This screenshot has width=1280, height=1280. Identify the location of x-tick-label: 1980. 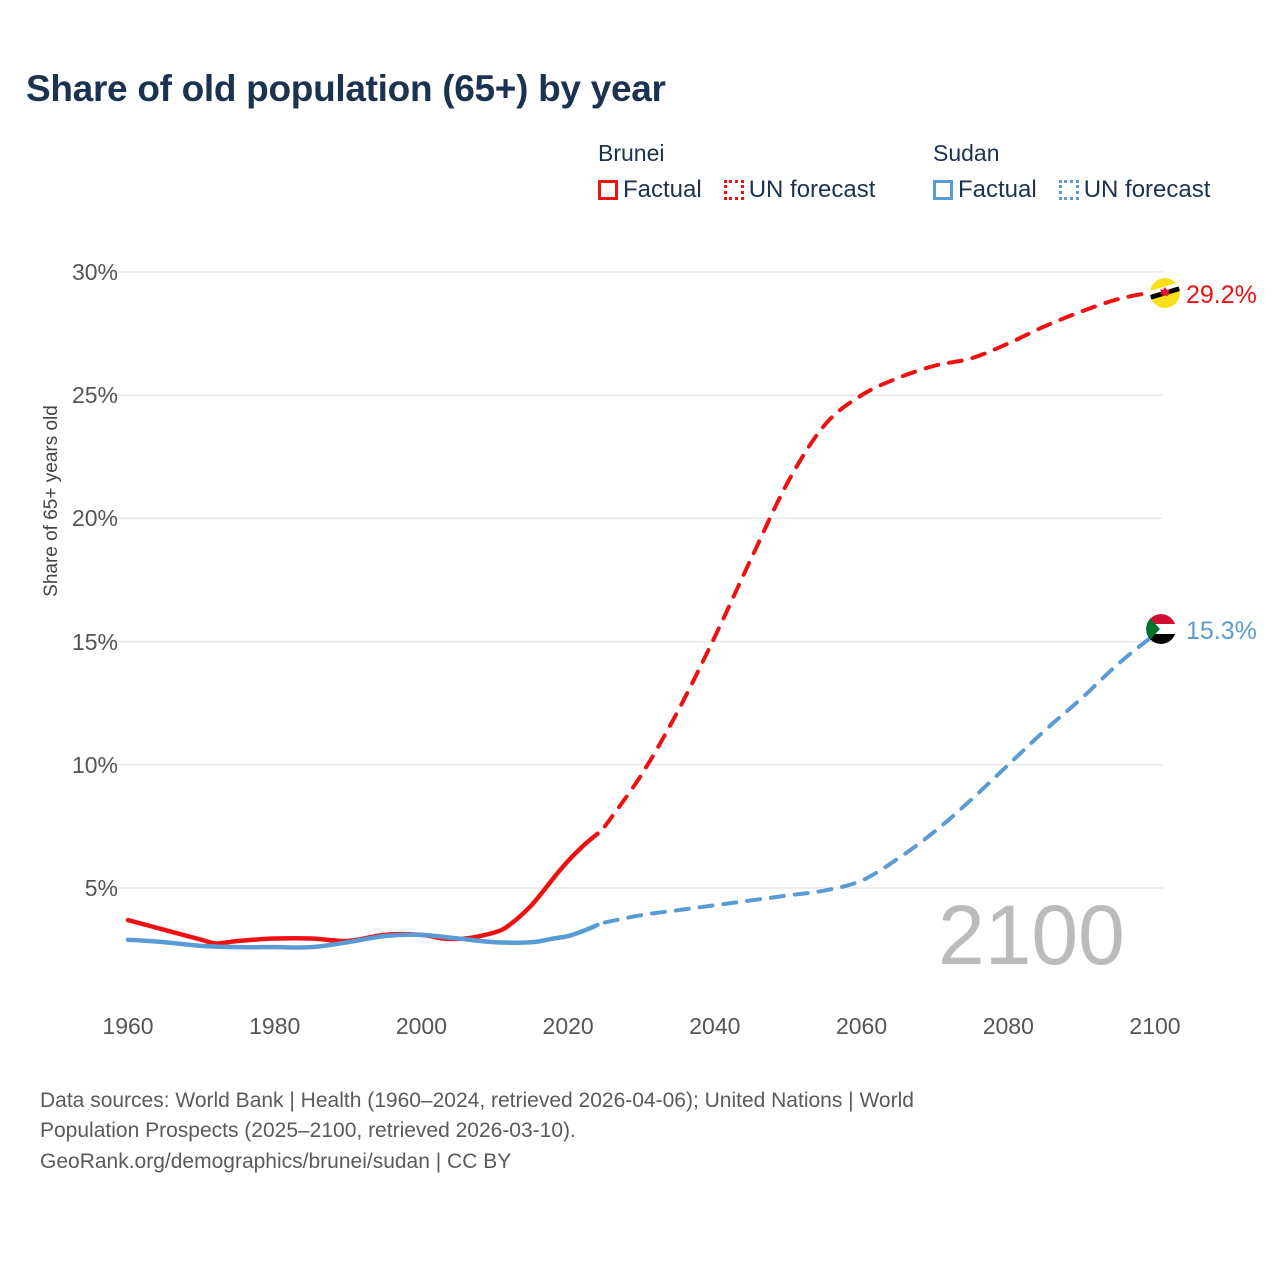
(275, 1026).